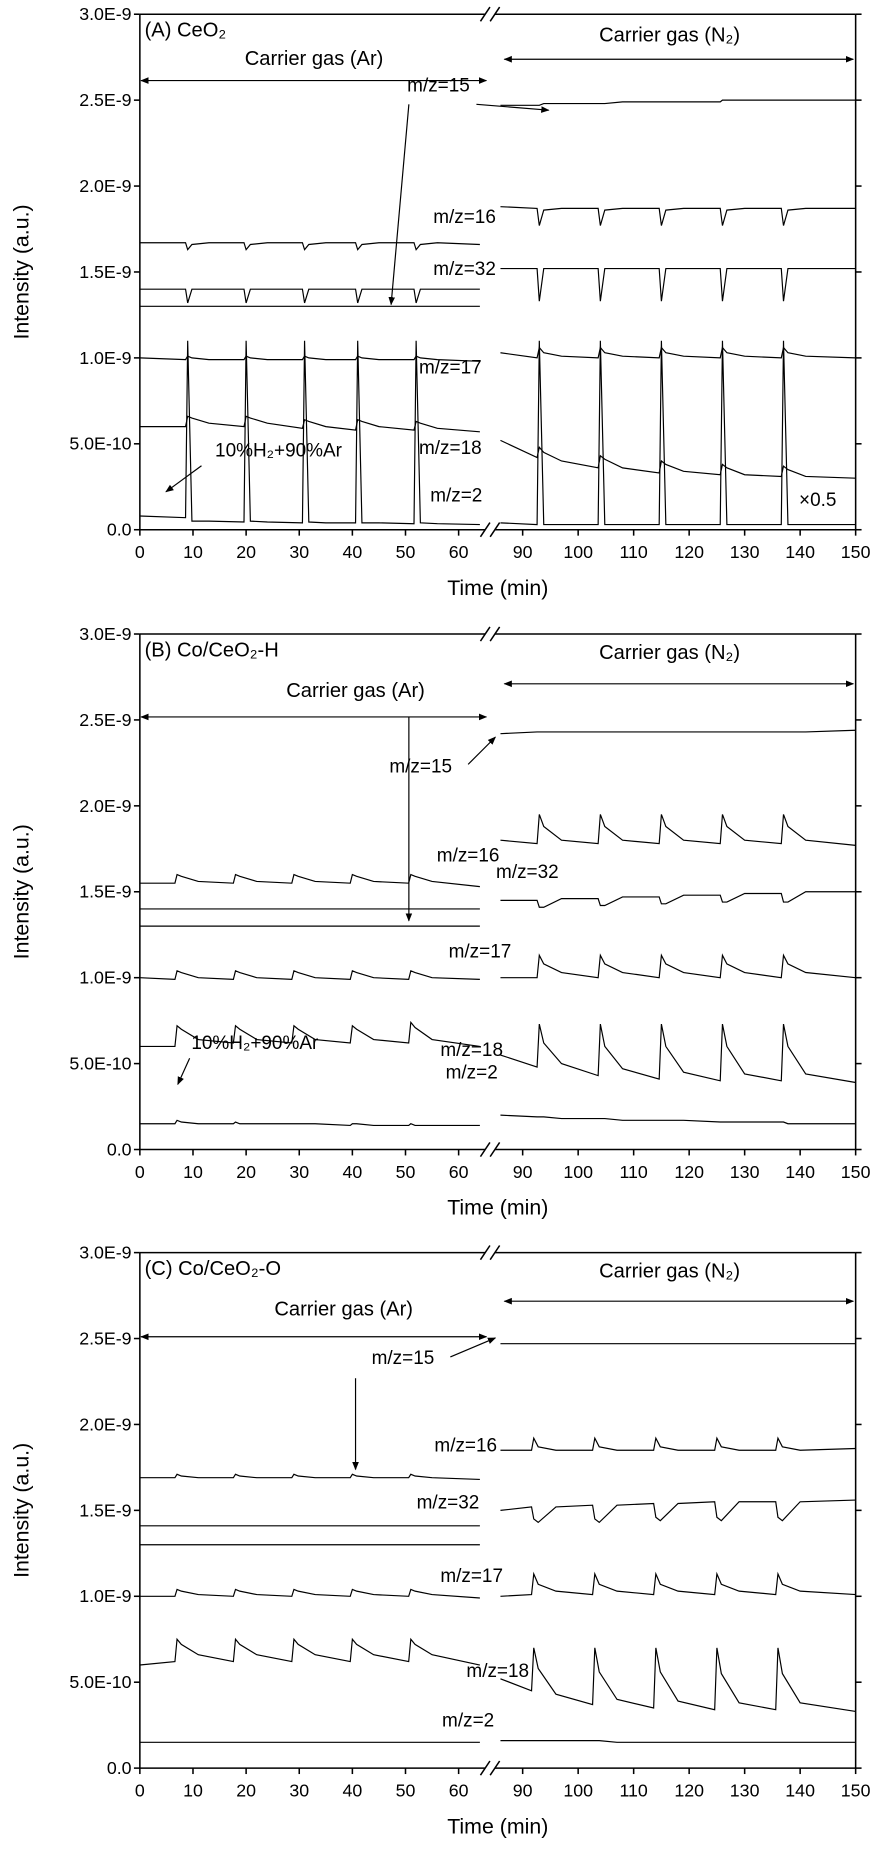 The height and width of the screenshot is (1857, 877). Describe the element at coordinates (669, 653) in the screenshot. I see `annotation: Carrier gas (N₂)` at that location.